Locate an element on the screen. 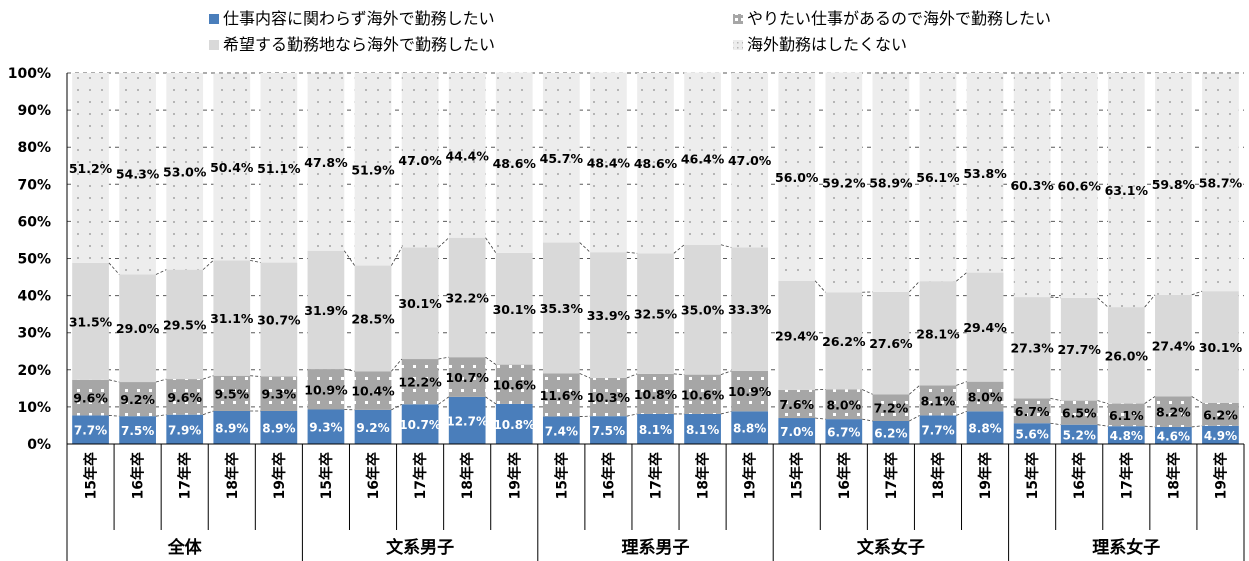 This screenshot has height=561, width=1249. y-tick-label: 10% is located at coordinates (34, 408).